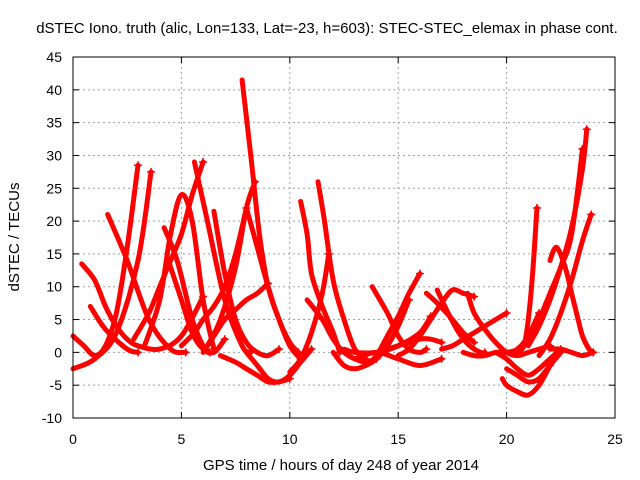  I want to click on series-arc35, so click(528, 362).